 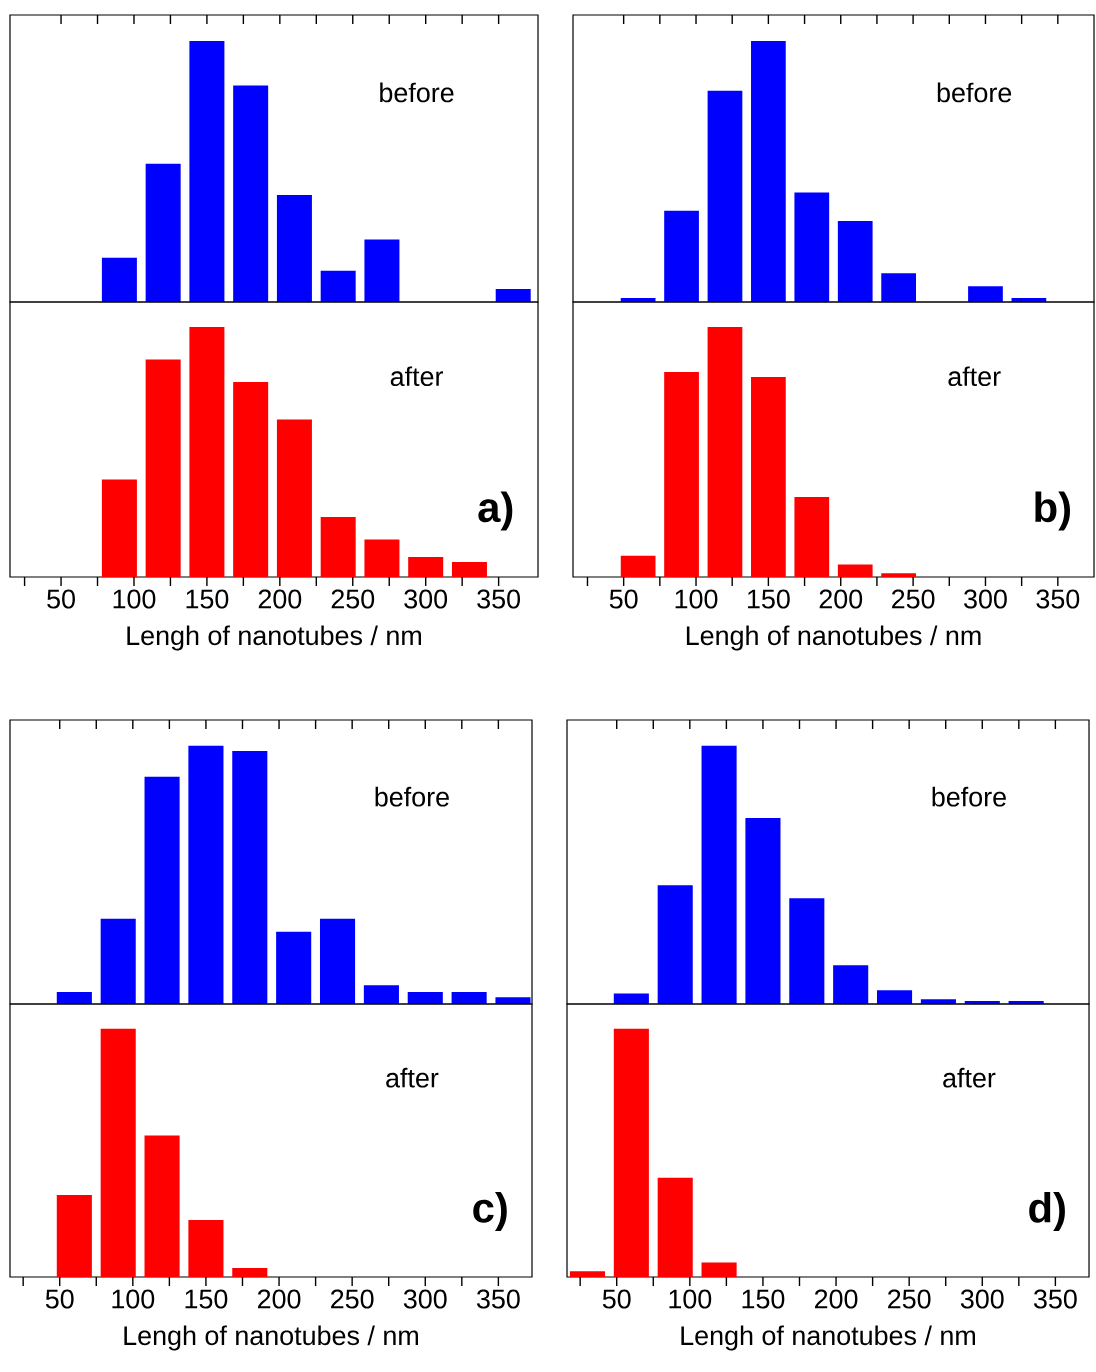 What do you see at coordinates (1047, 1211) in the screenshot?
I see `annotation: d)` at bounding box center [1047, 1211].